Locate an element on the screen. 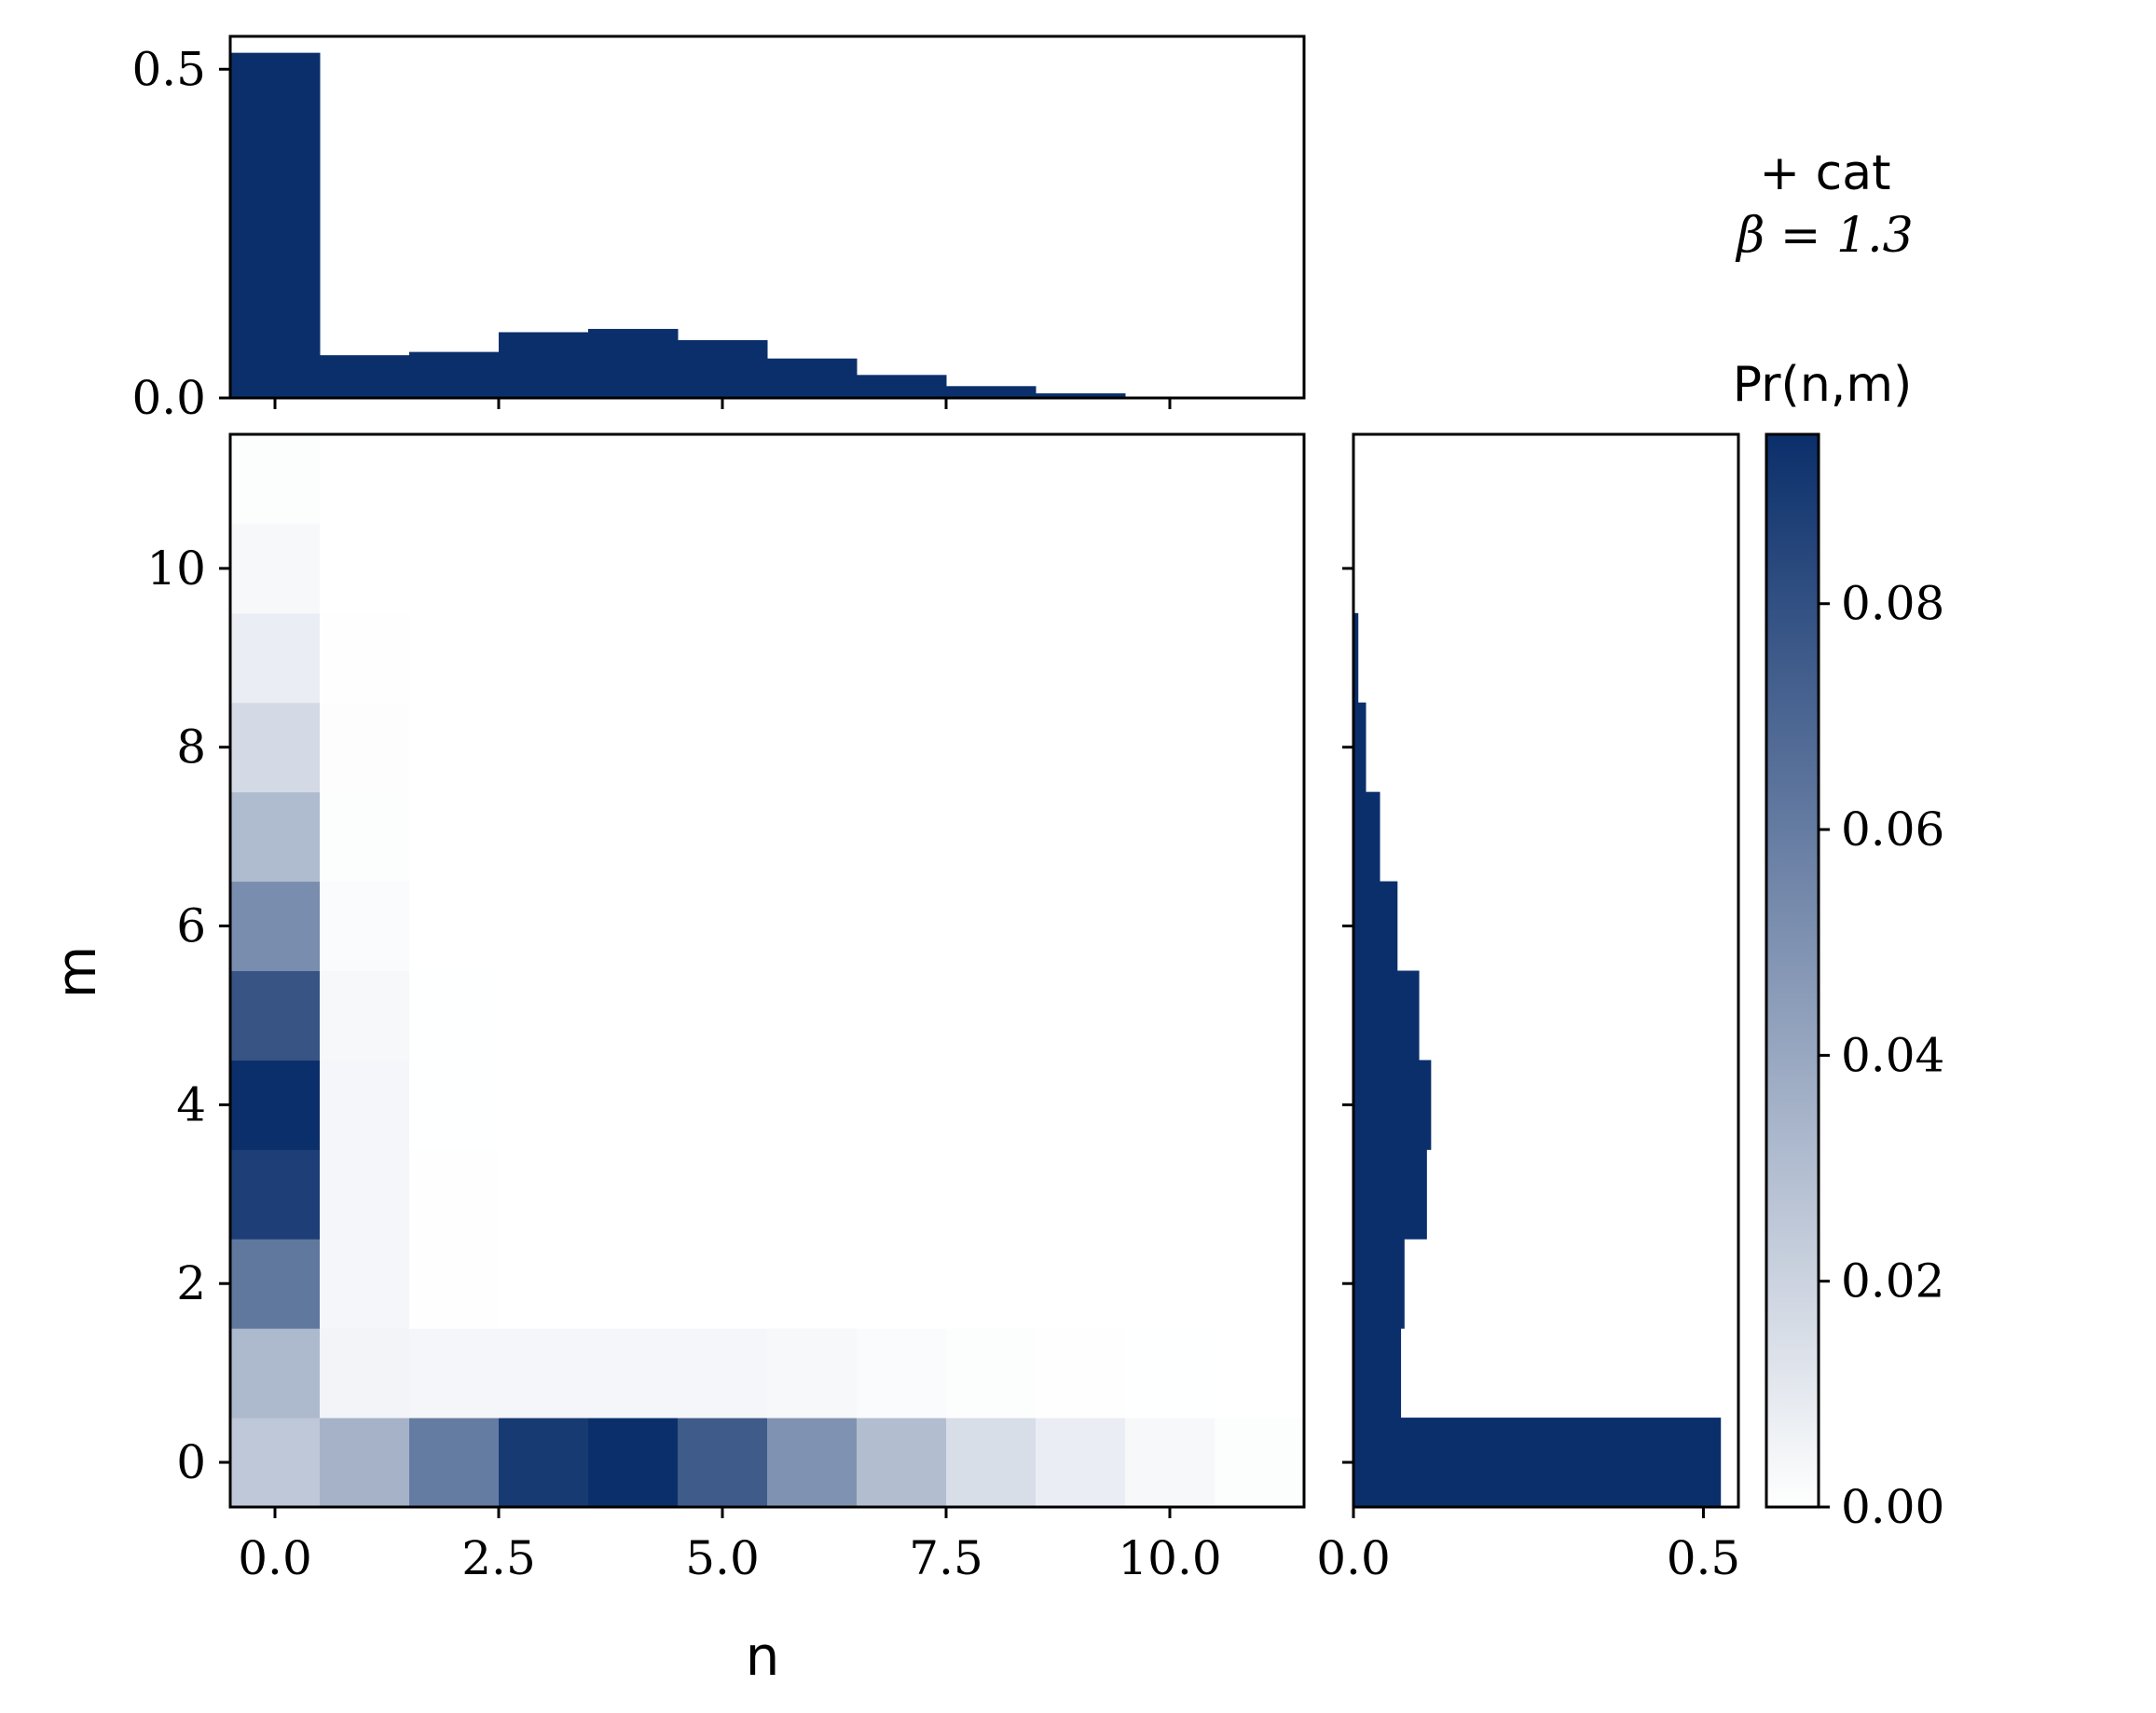  y-tick-label: 8 is located at coordinates (191, 747).